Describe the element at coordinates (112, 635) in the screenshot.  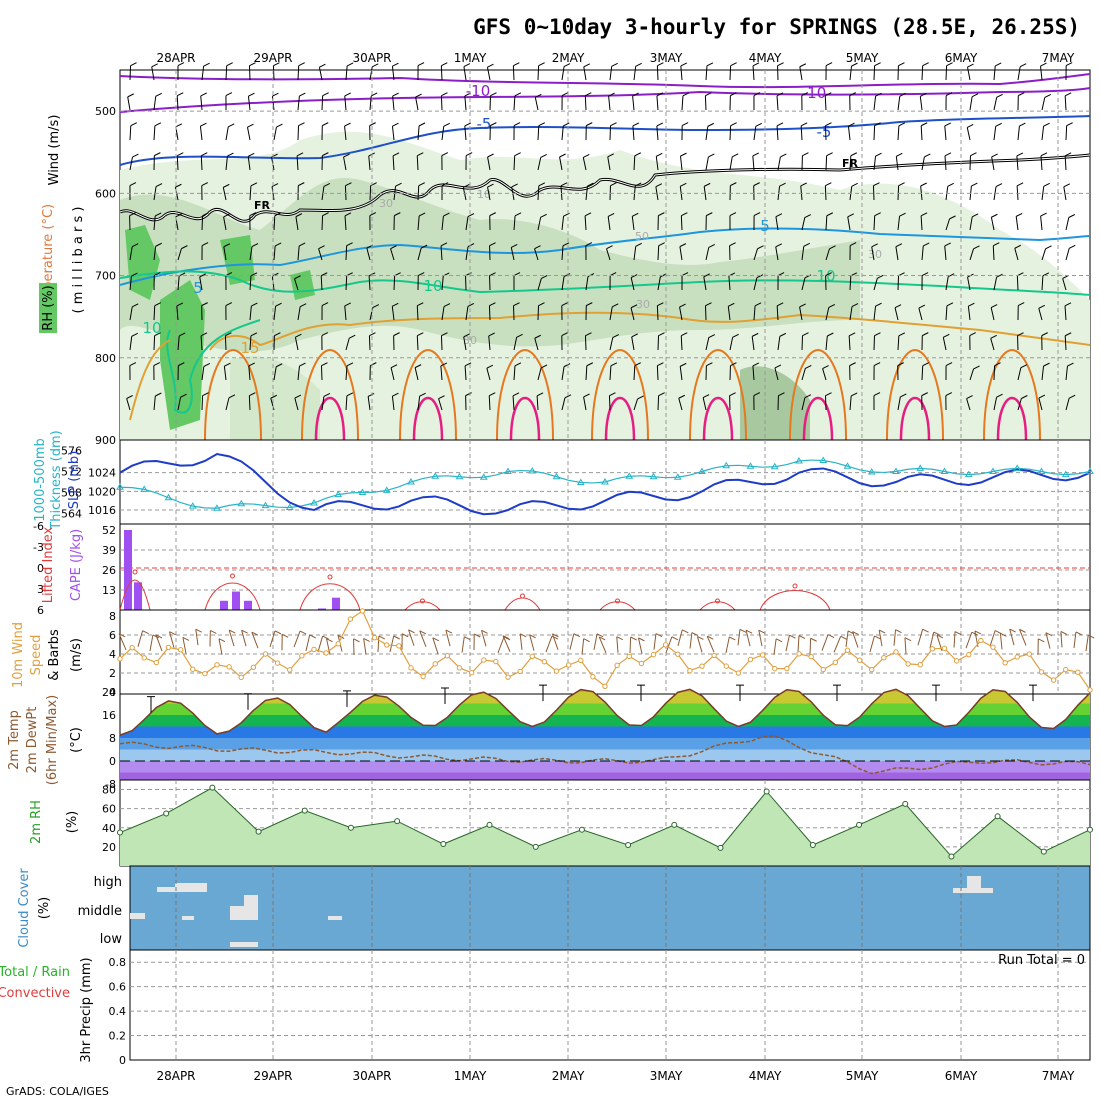
I see `wind-tick-label: 6` at that location.